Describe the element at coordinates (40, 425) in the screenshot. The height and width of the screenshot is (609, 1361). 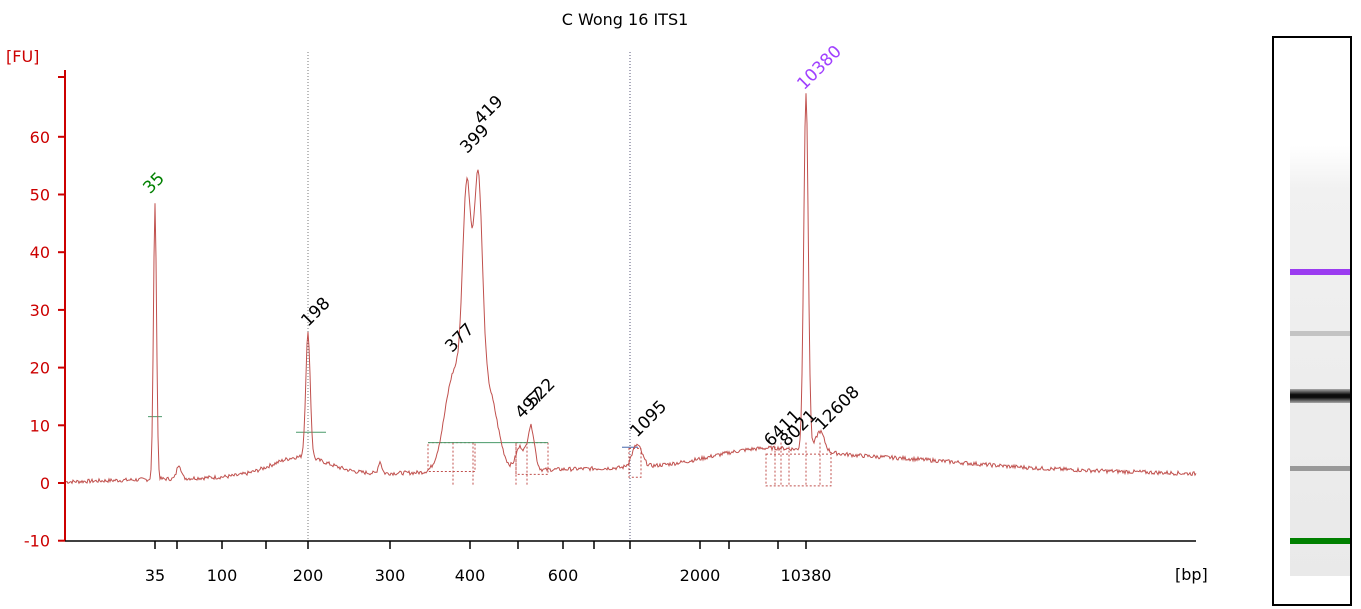
I see `y-tick-label: 10` at that location.